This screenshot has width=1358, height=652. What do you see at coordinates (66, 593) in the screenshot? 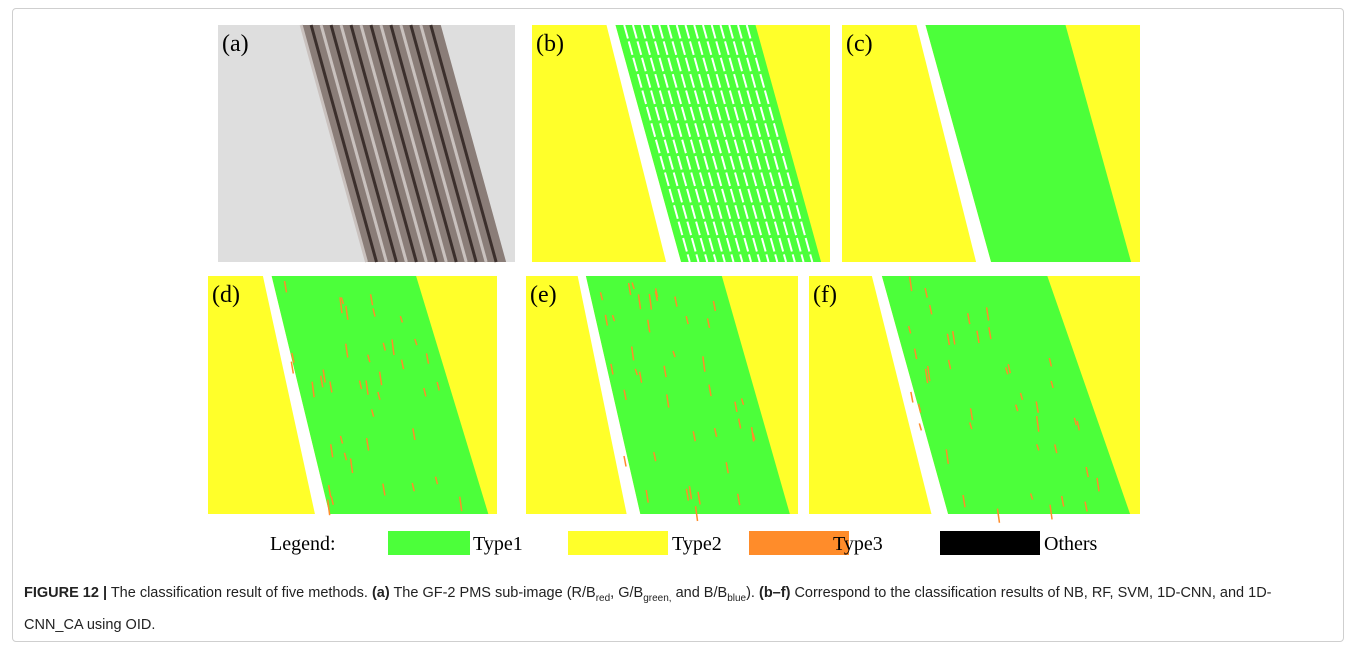
I see `figure-label: FIGURE 12 |` at bounding box center [66, 593].